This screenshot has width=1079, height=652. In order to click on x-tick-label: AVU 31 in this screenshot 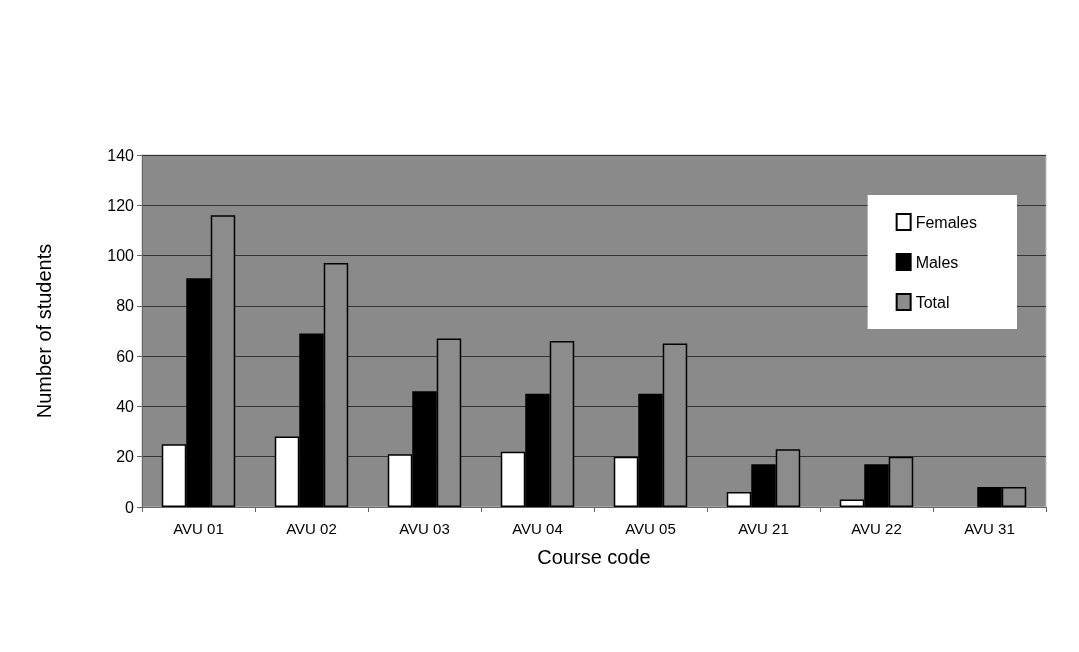, I will do `click(989, 528)`.